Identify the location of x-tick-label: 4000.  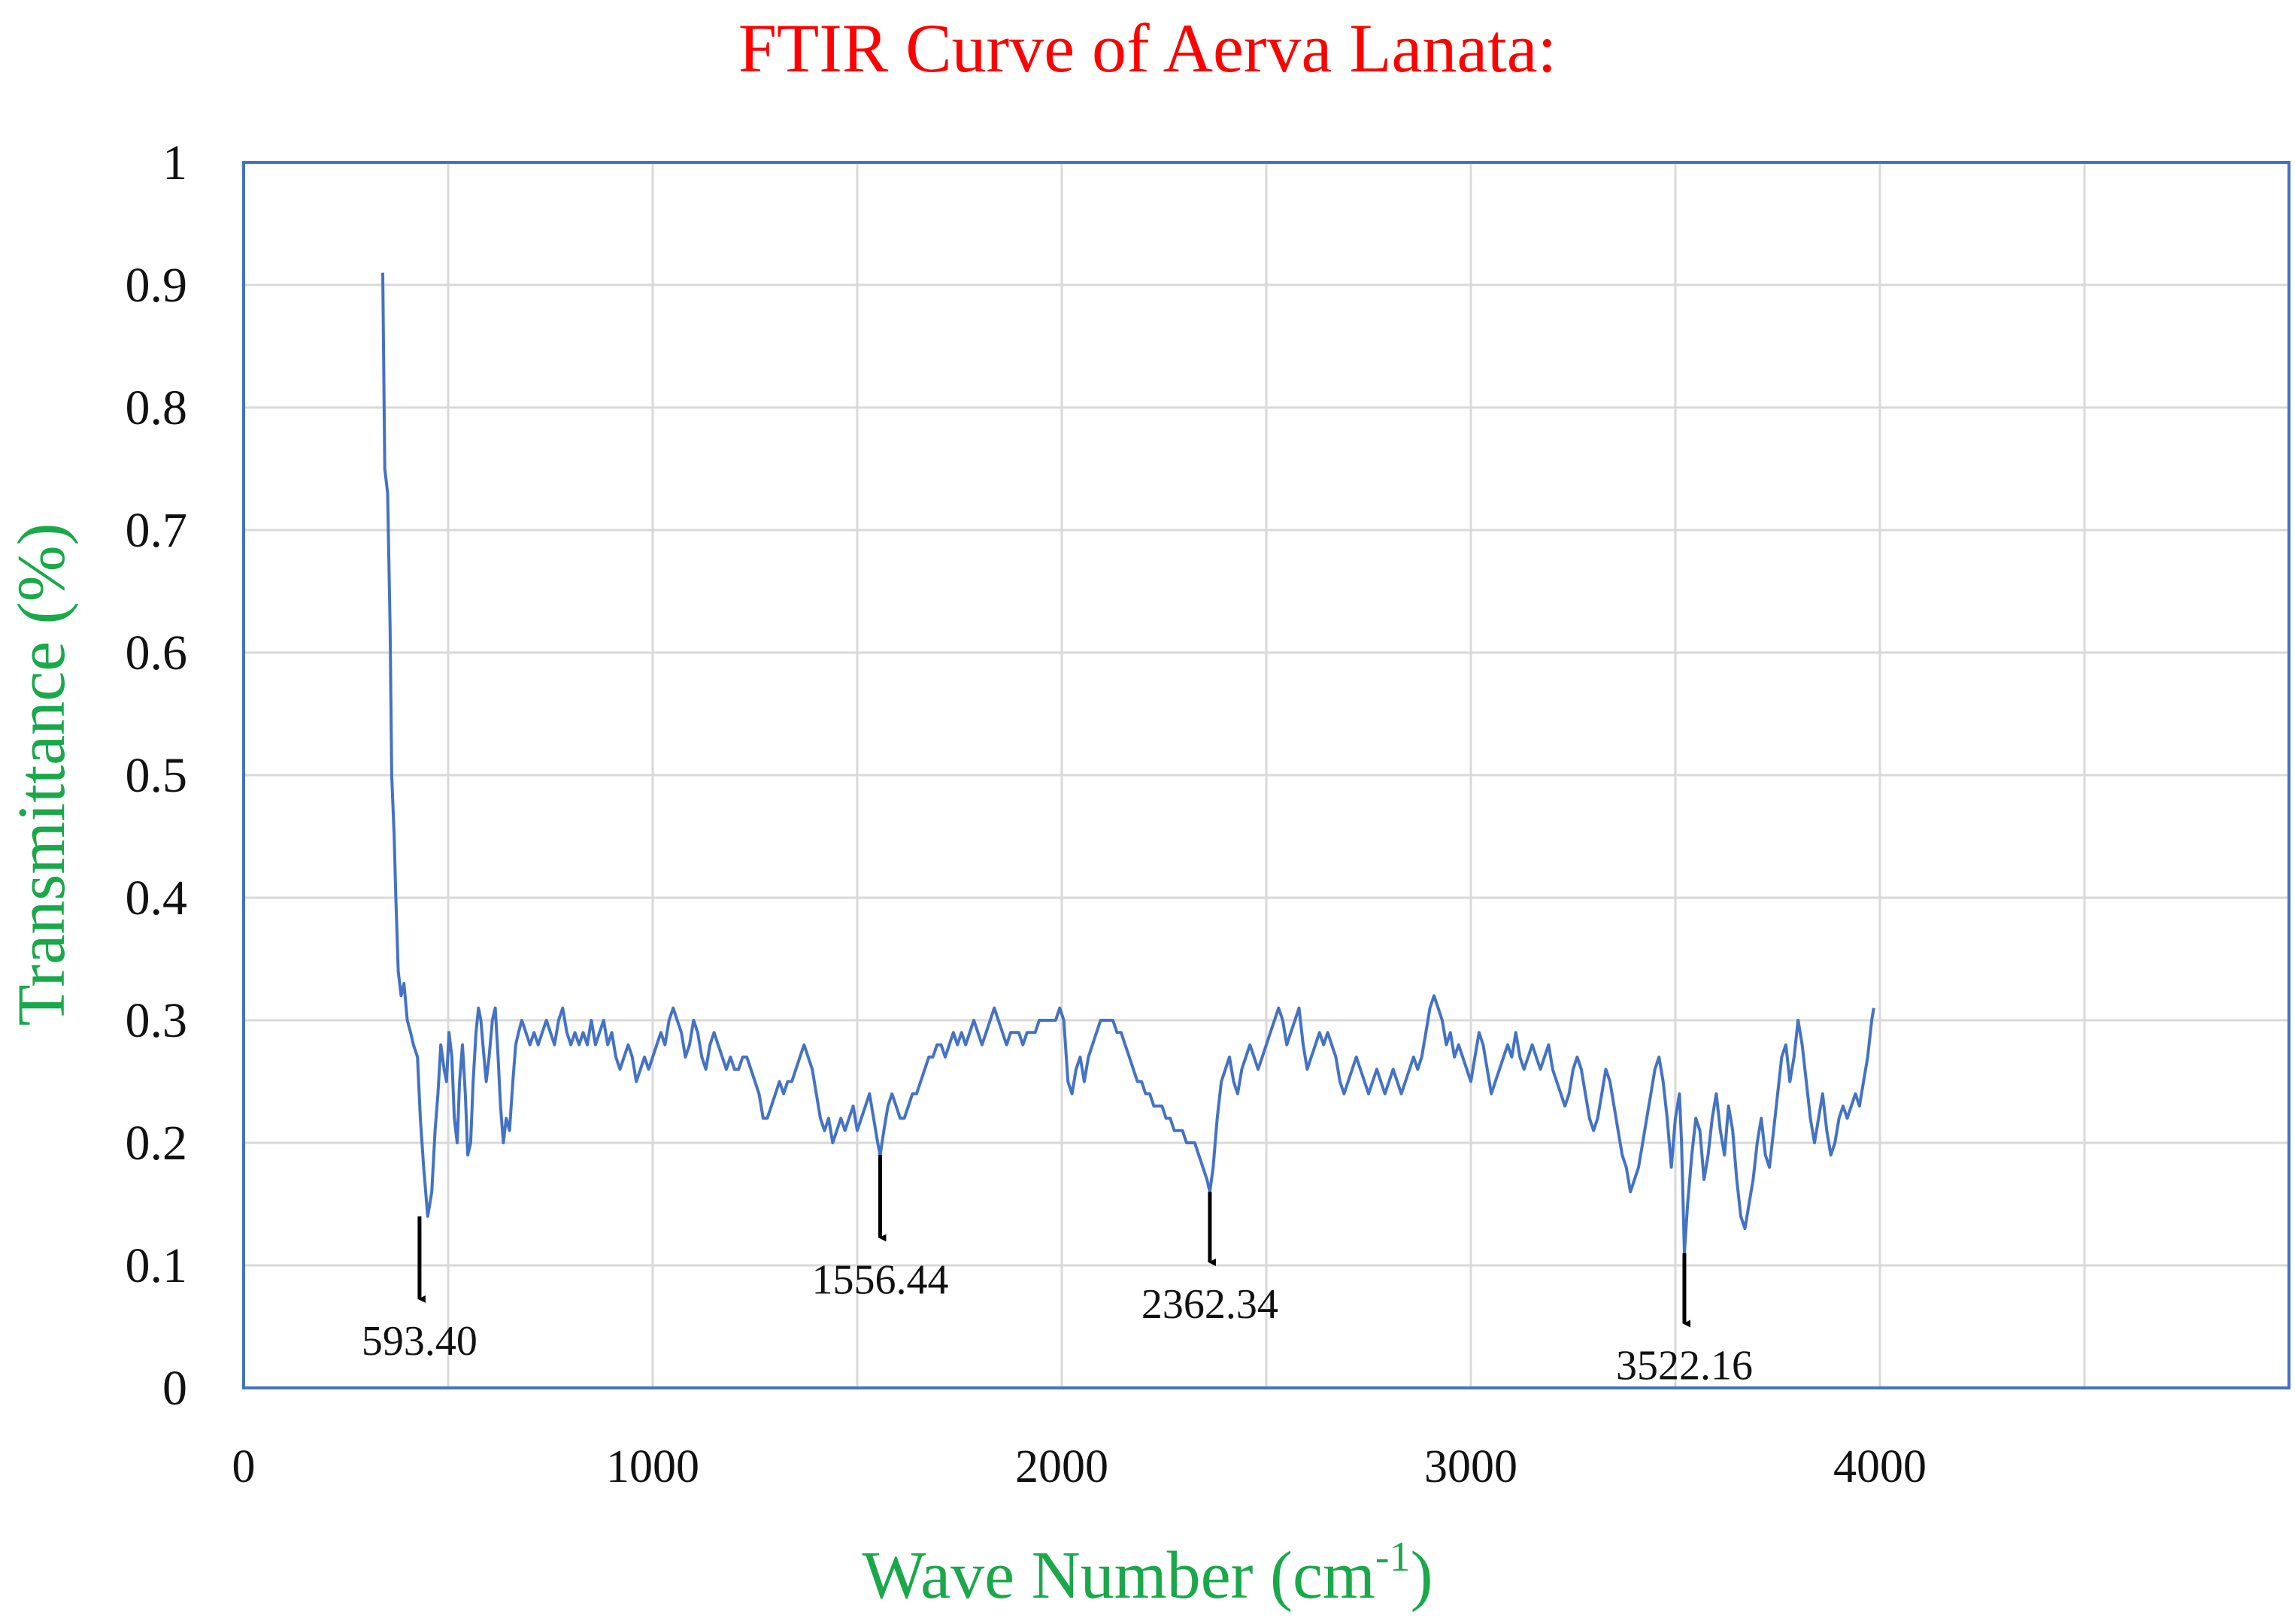
(1880, 1466).